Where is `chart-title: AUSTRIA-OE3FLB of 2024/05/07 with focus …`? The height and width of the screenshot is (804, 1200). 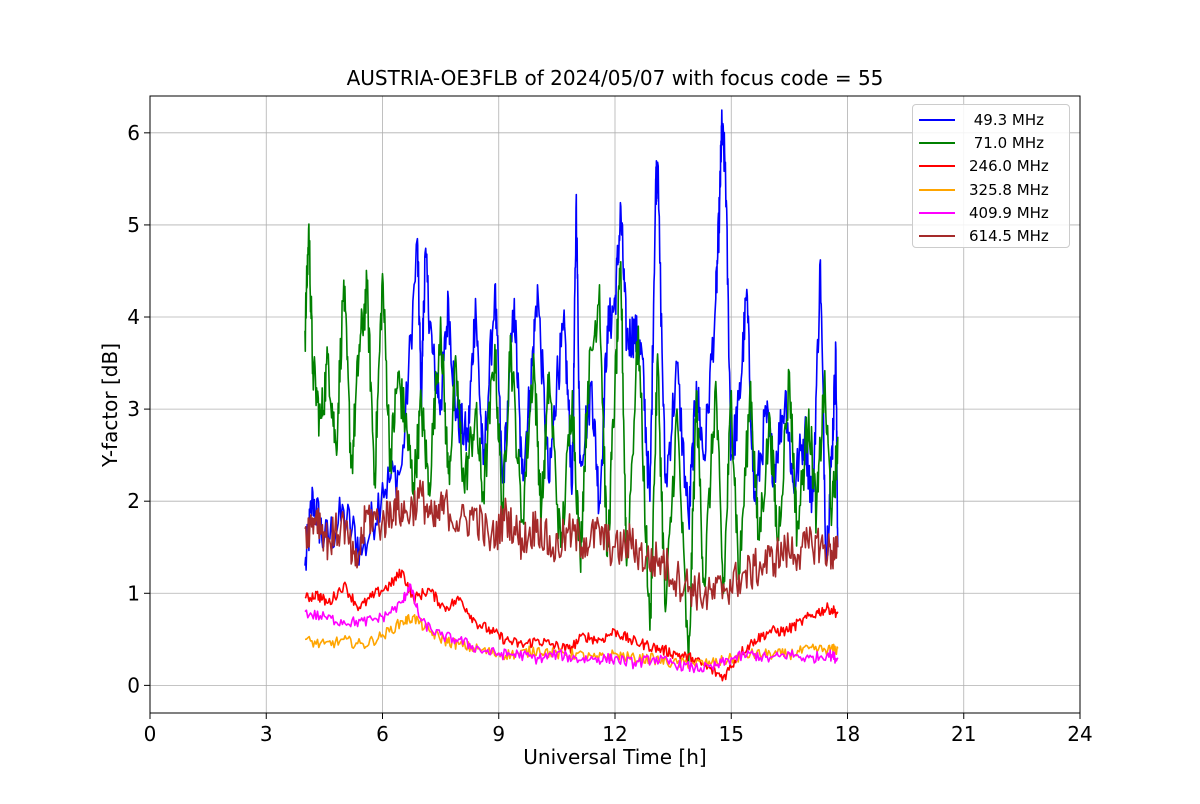 chart-title: AUSTRIA-OE3FLB of 2024/05/07 with focus … is located at coordinates (615, 78).